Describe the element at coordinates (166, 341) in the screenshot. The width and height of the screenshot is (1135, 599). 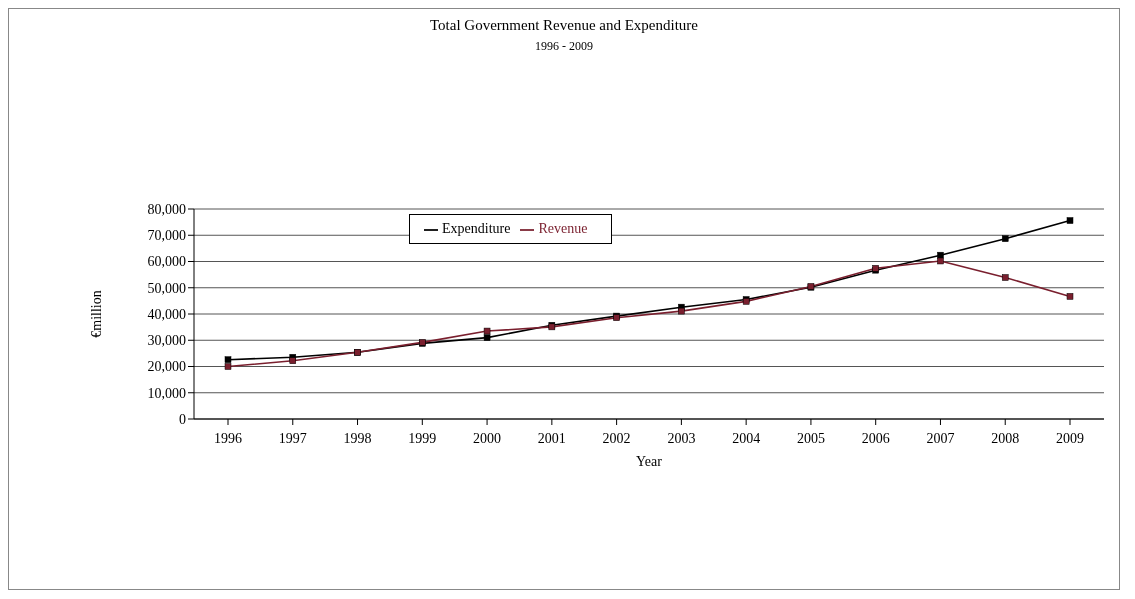
I see `y-tick-label: 30,000` at that location.